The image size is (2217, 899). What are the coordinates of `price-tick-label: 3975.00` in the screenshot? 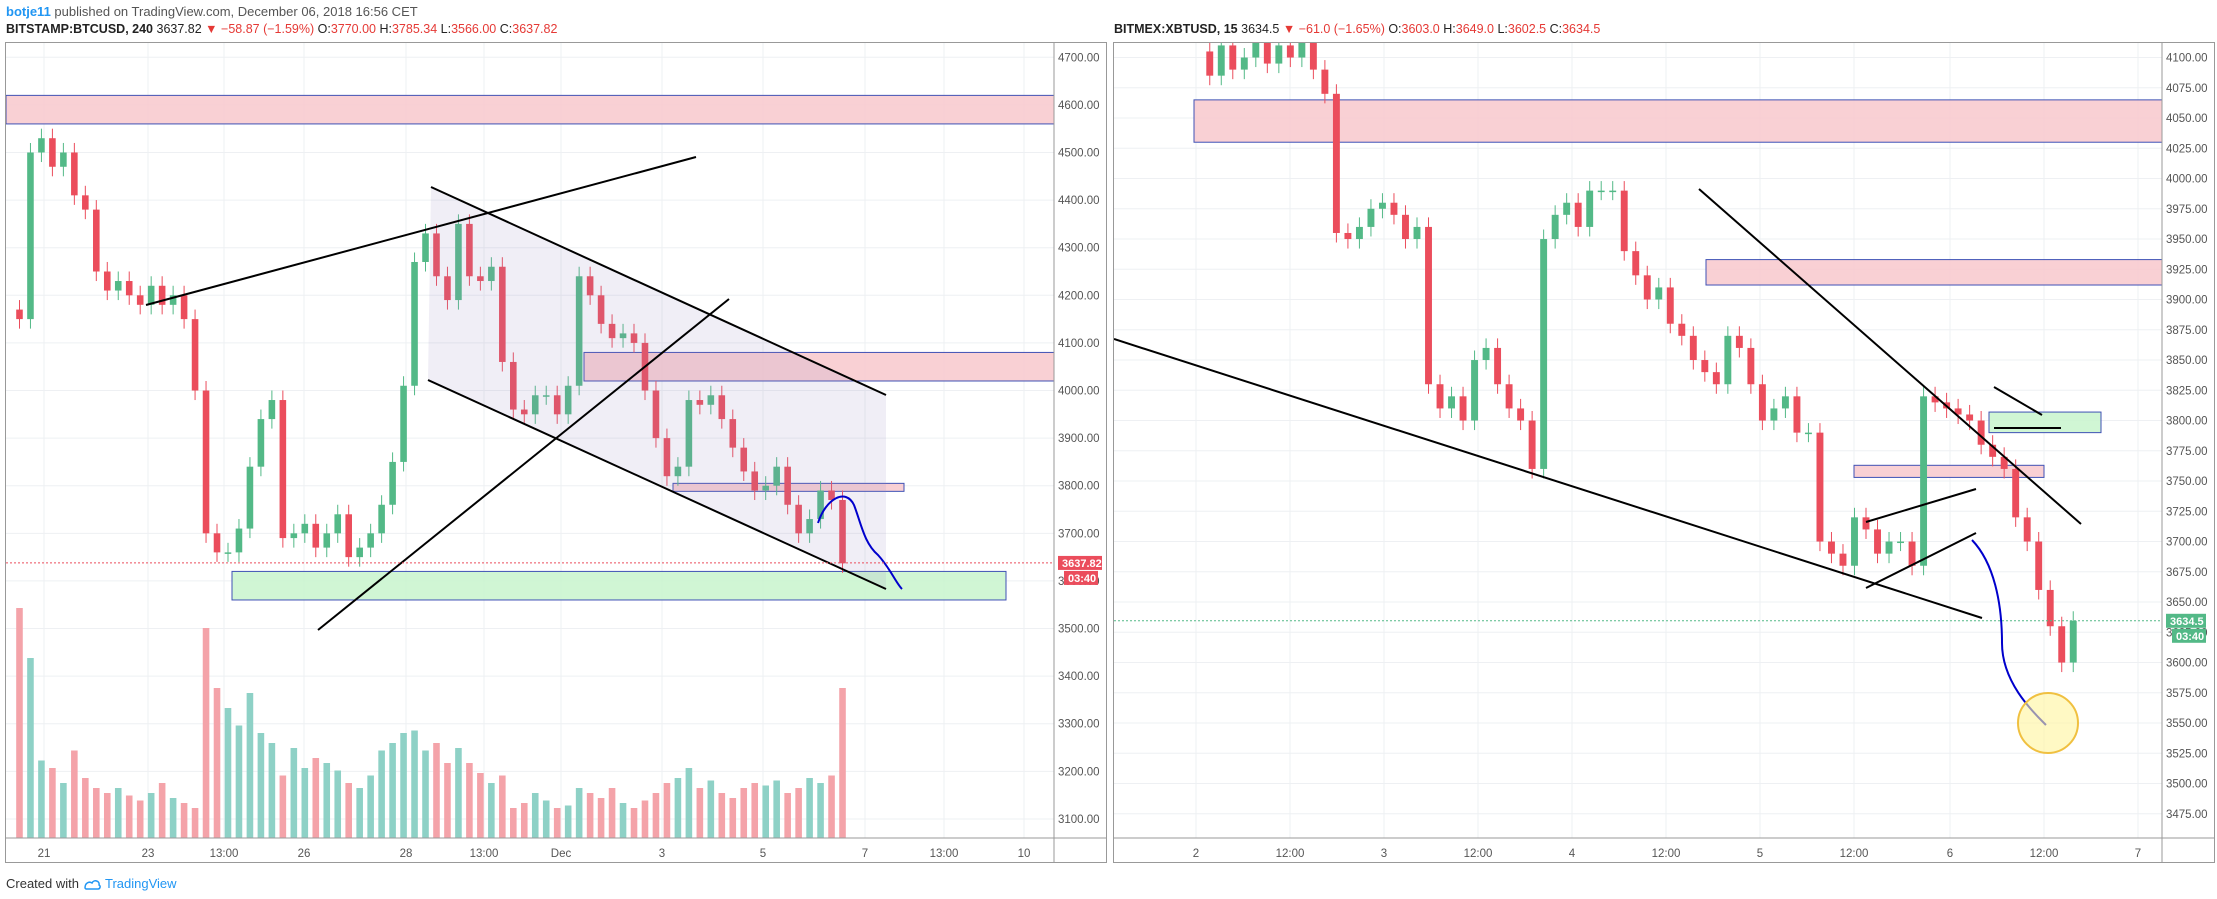 It's located at (2187, 210).